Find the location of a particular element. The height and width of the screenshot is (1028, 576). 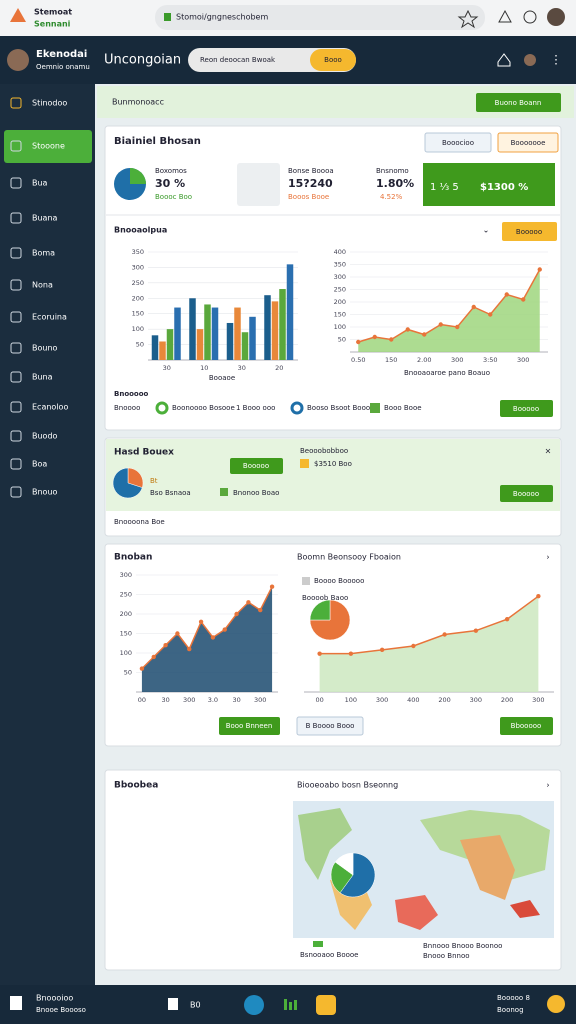

area is located at coordinates (449, 310).